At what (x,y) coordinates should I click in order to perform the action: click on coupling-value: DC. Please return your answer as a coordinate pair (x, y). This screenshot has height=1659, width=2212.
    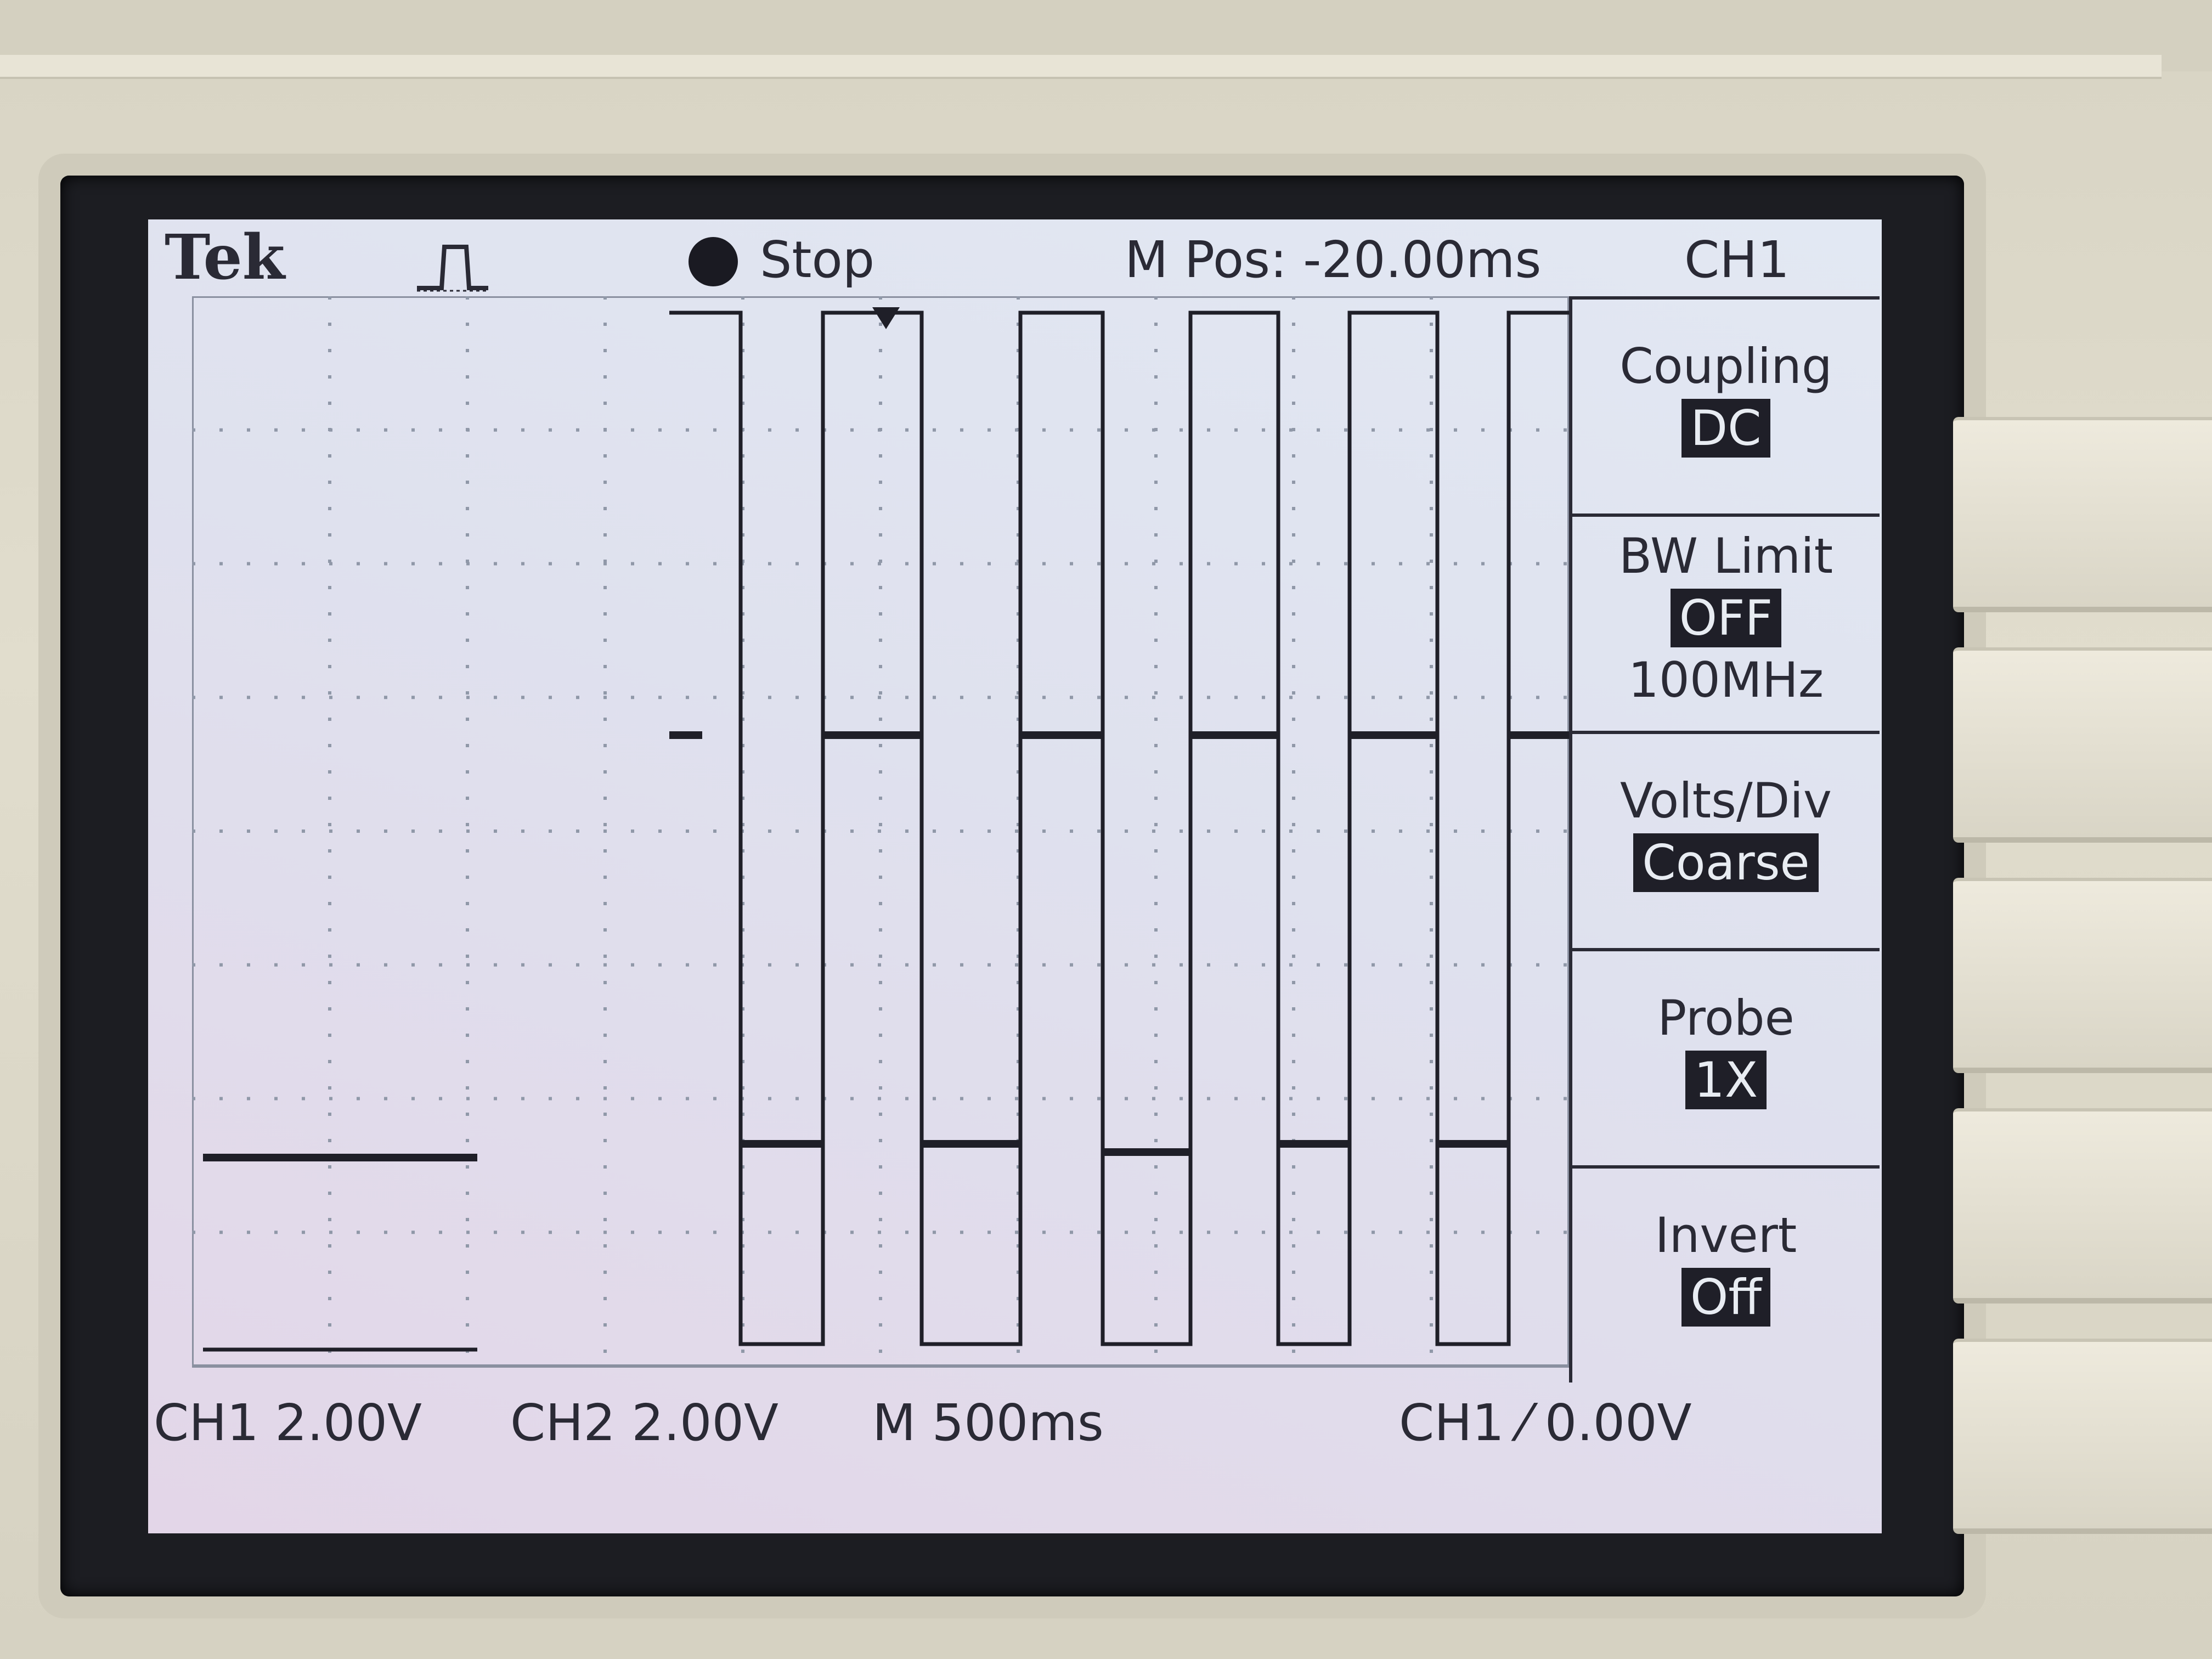
    Looking at the image, I should click on (1726, 429).